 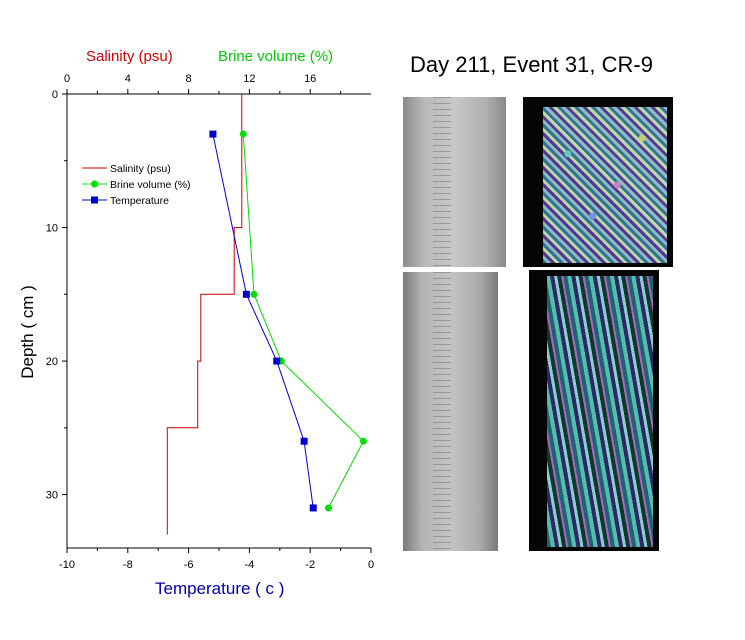 I want to click on x-top-tick-label: 8, so click(x=189, y=79).